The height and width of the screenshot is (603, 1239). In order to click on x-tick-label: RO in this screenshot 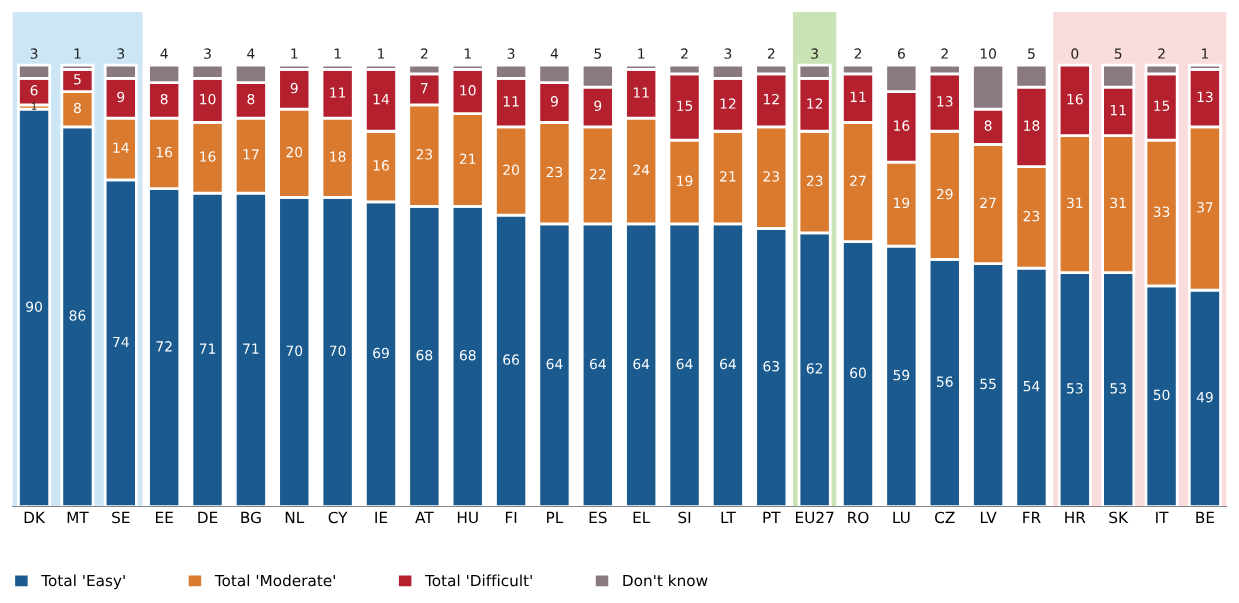, I will do `click(858, 517)`.